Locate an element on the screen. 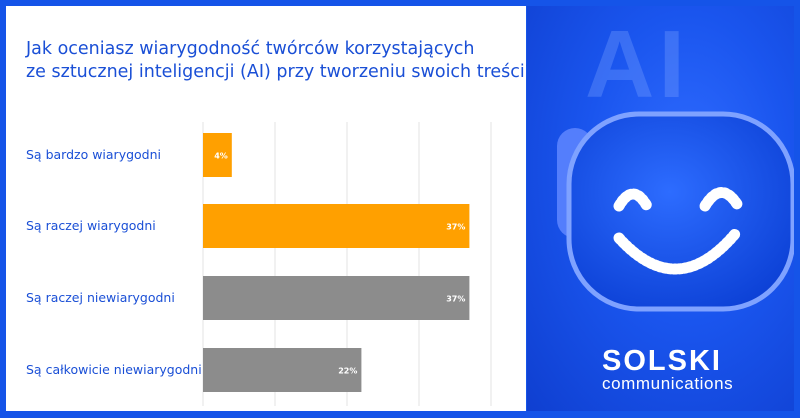 This screenshot has width=800, height=418. category-label-rather-not-credible: Są raczej niewiarygodni is located at coordinates (100, 297).